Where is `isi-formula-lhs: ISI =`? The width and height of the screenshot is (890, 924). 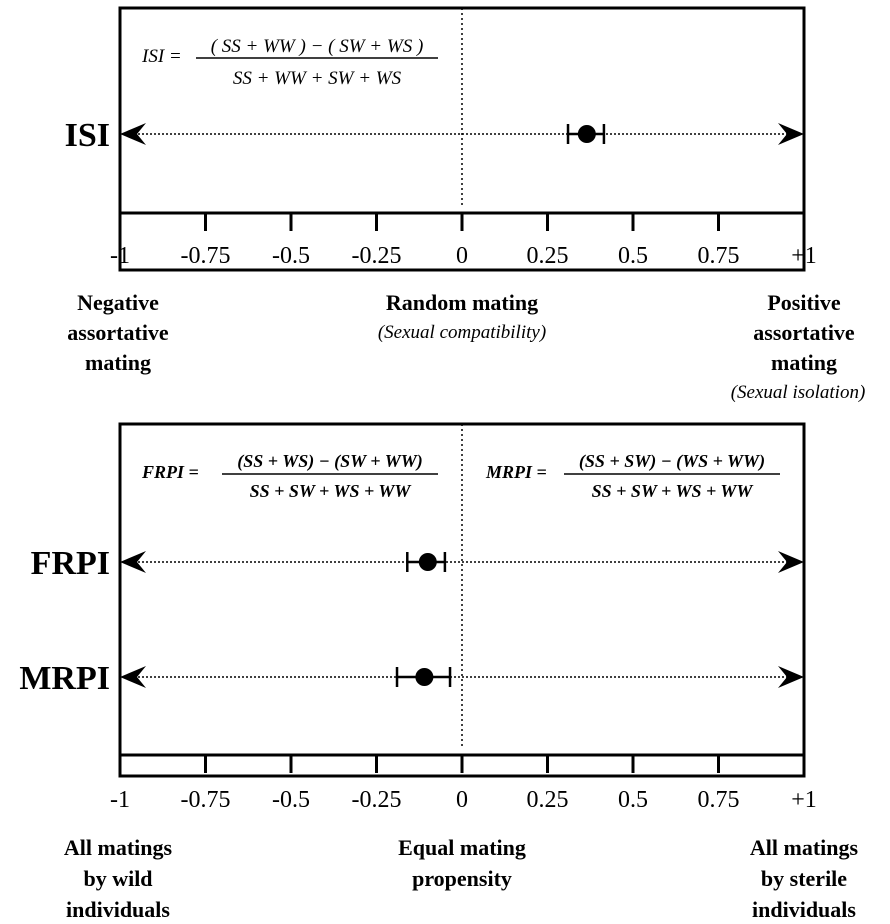
isi-formula-lhs: ISI = is located at coordinates (161, 56).